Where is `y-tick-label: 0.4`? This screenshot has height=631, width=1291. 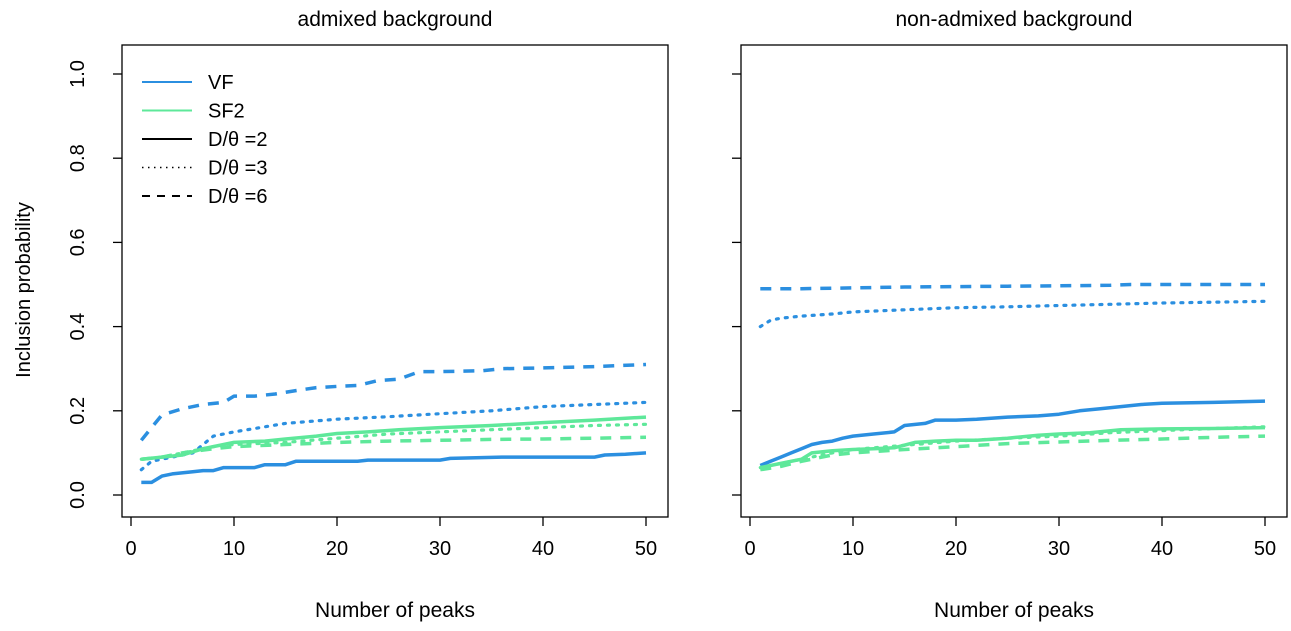
y-tick-label: 0.4 is located at coordinates (78, 327).